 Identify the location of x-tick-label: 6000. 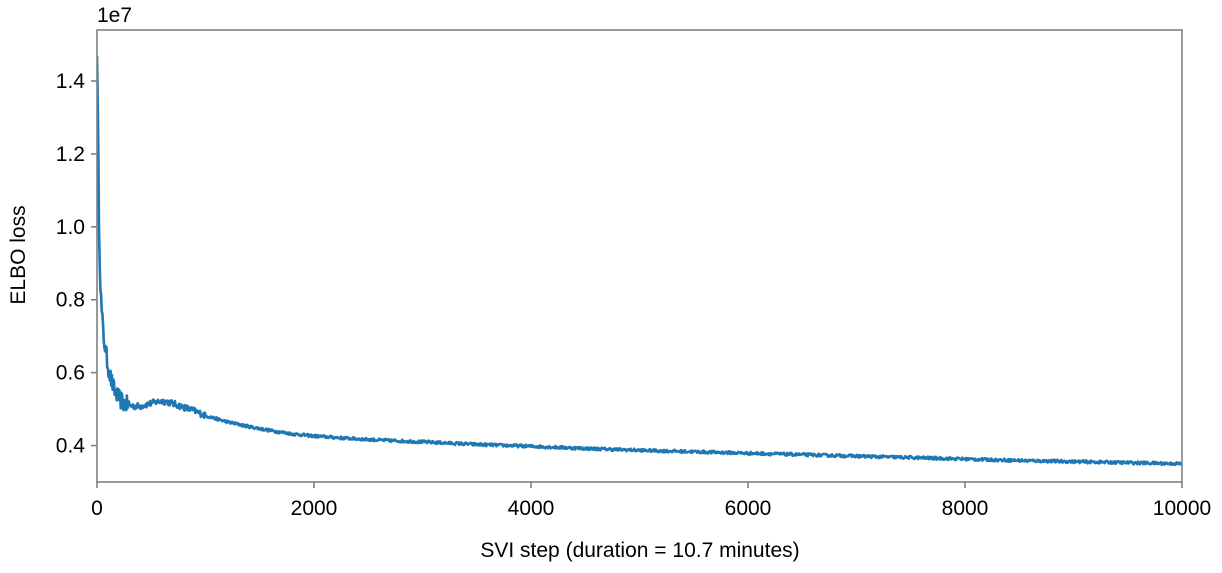
(748, 508).